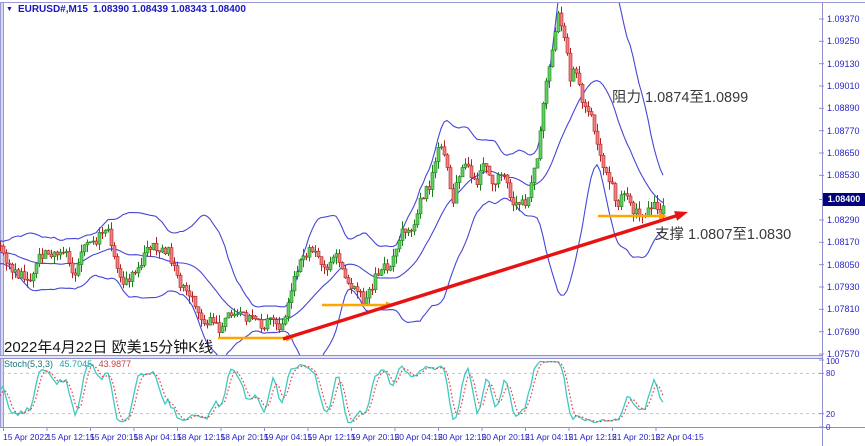 The width and height of the screenshot is (865, 446). Describe the element at coordinates (830, 414) in the screenshot. I see `stochastic-scale-label: 20` at that location.